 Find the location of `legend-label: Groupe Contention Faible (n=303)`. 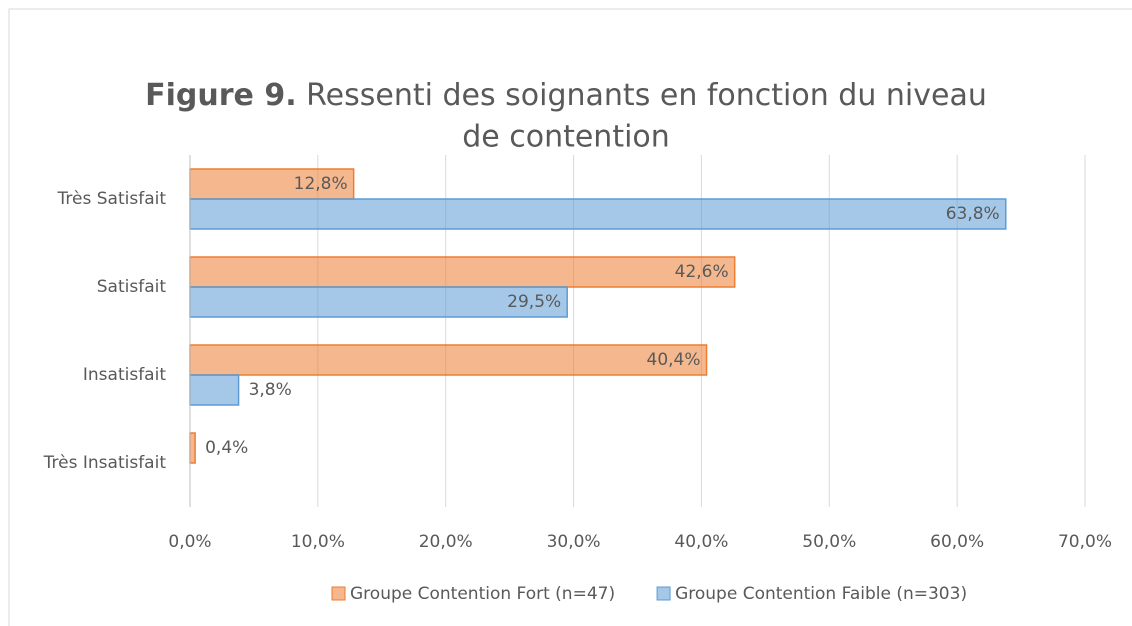

legend-label: Groupe Contention Faible (n=303) is located at coordinates (821, 594).